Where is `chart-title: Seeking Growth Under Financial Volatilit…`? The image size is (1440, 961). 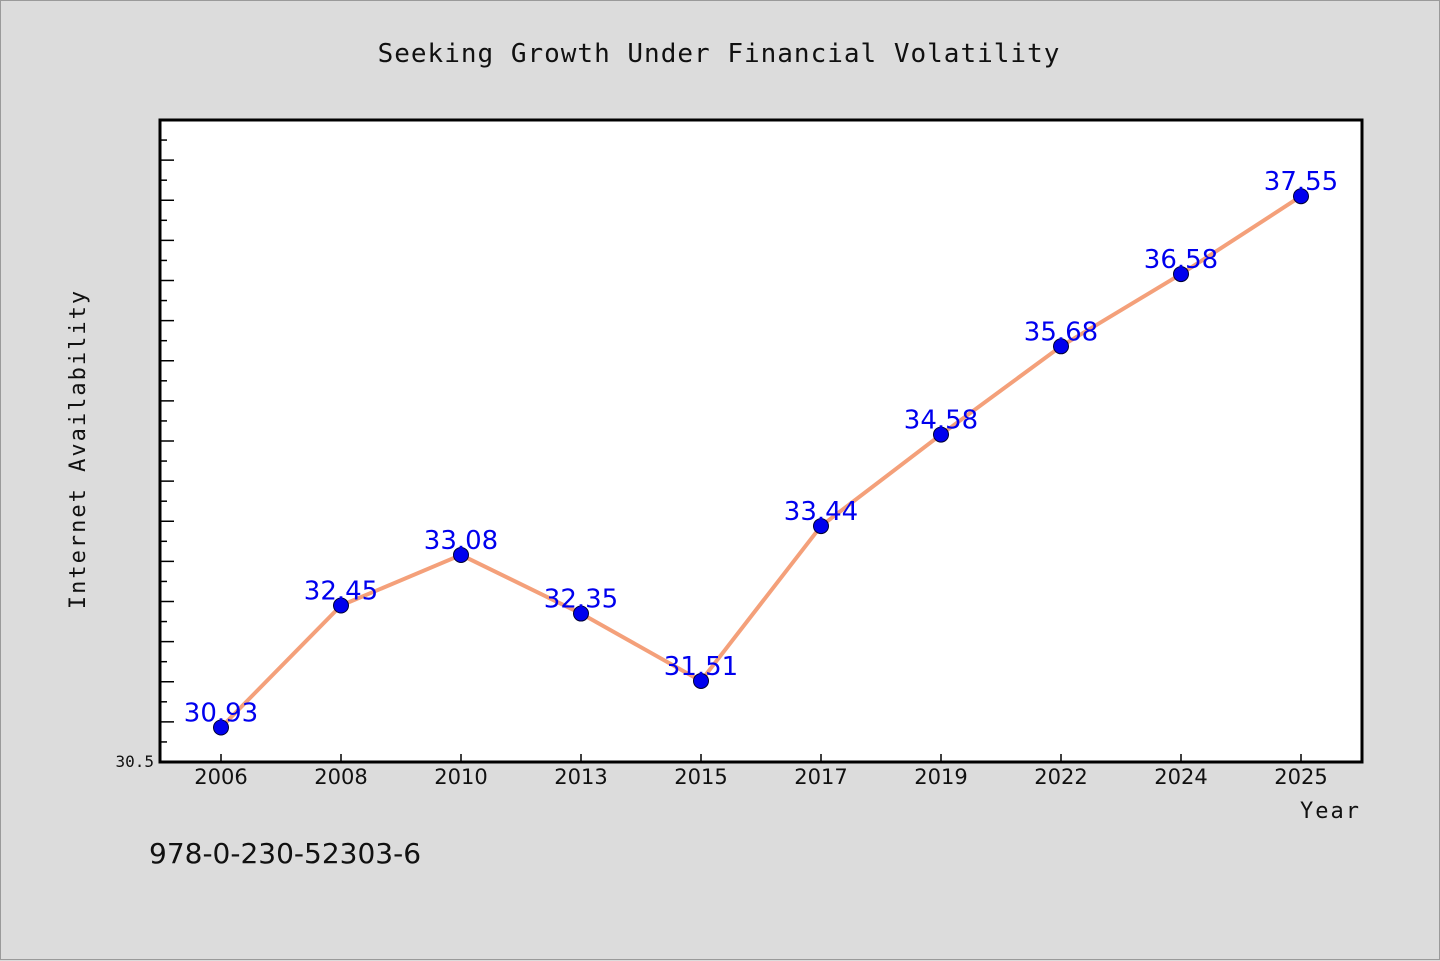 chart-title: Seeking Growth Under Financial Volatilit… is located at coordinates (719, 54).